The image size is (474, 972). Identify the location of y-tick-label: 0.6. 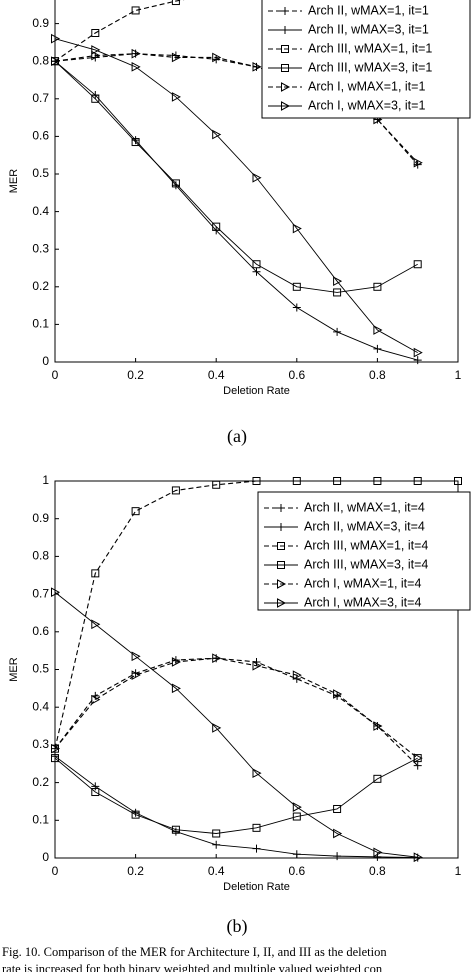
(40, 136).